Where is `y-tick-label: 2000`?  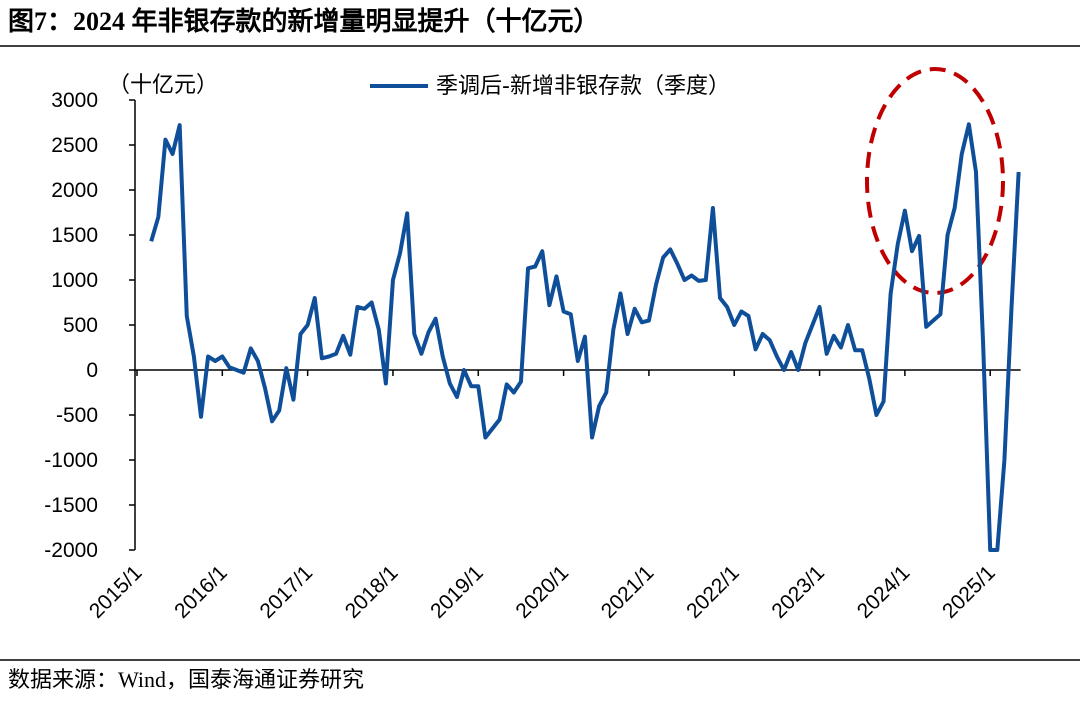 y-tick-label: 2000 is located at coordinates (74, 190).